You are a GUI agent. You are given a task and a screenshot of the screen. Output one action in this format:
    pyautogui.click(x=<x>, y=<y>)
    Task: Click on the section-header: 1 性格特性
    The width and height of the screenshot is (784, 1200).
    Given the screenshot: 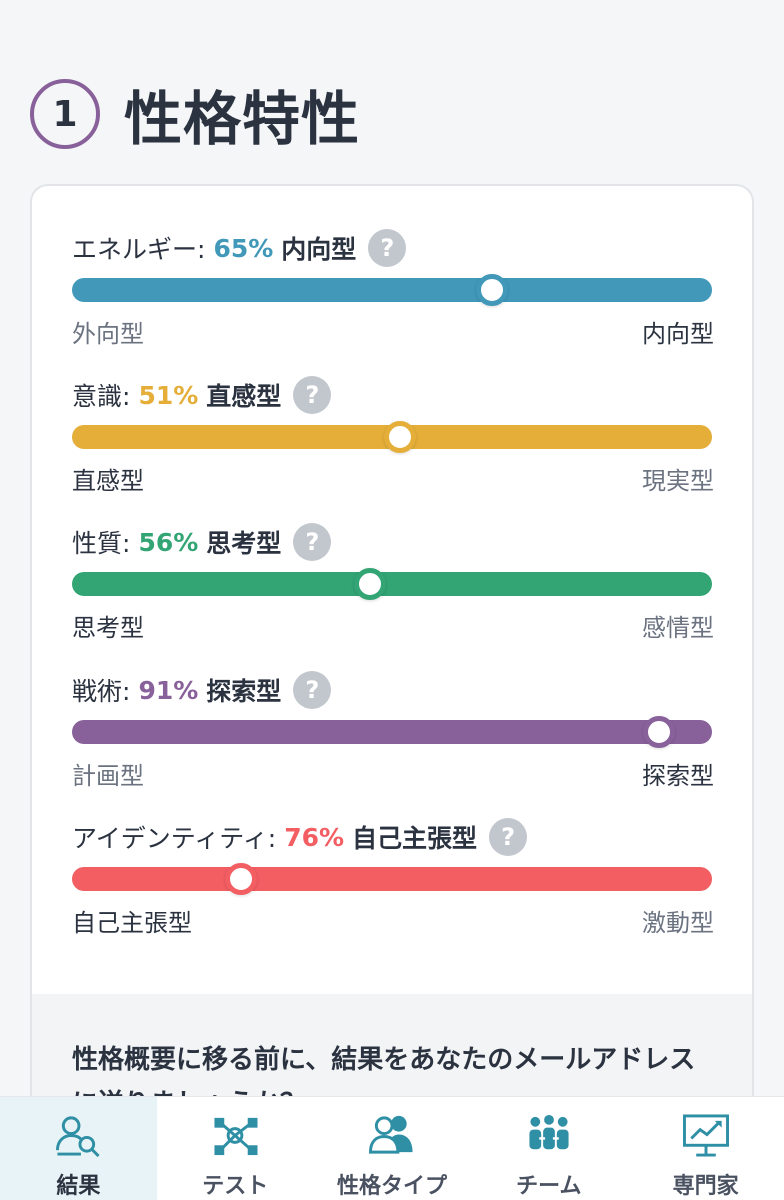 What is the action you would take?
    pyautogui.click(x=195, y=114)
    